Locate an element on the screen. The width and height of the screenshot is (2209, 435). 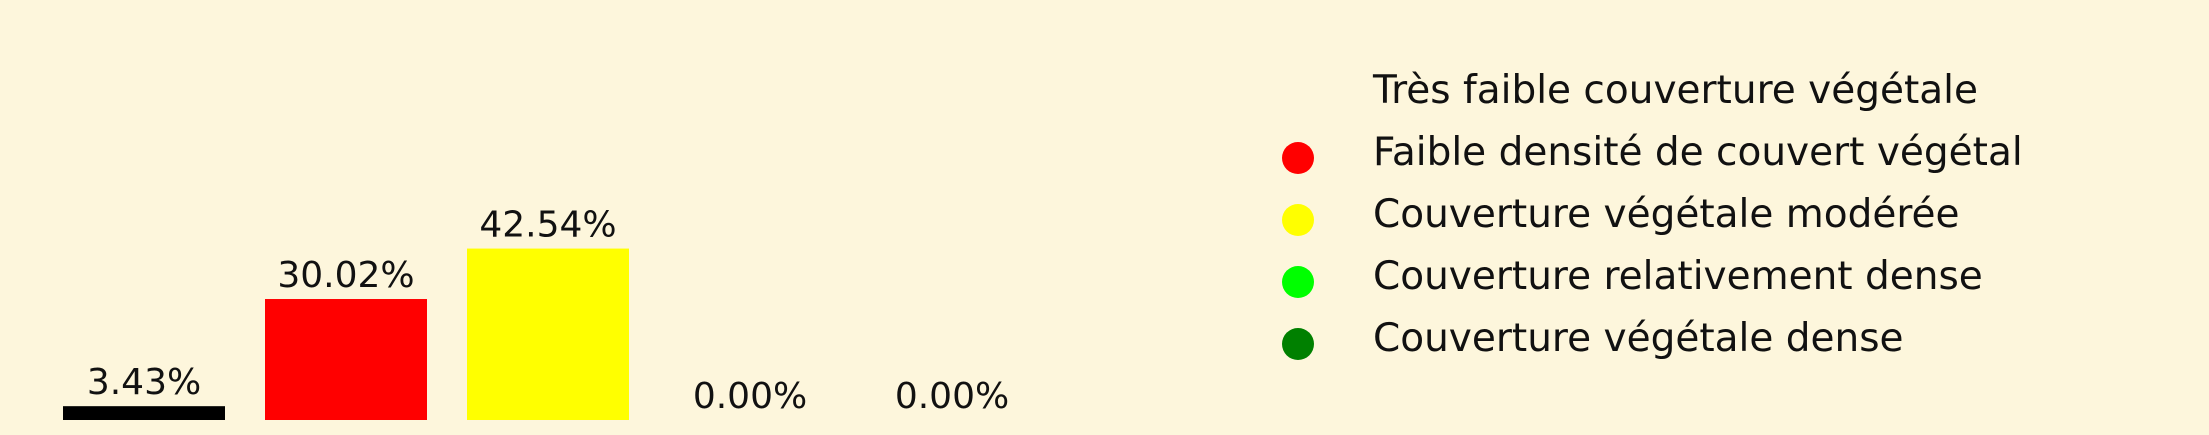
bar-value-label: 42.54% is located at coordinates (547, 225).